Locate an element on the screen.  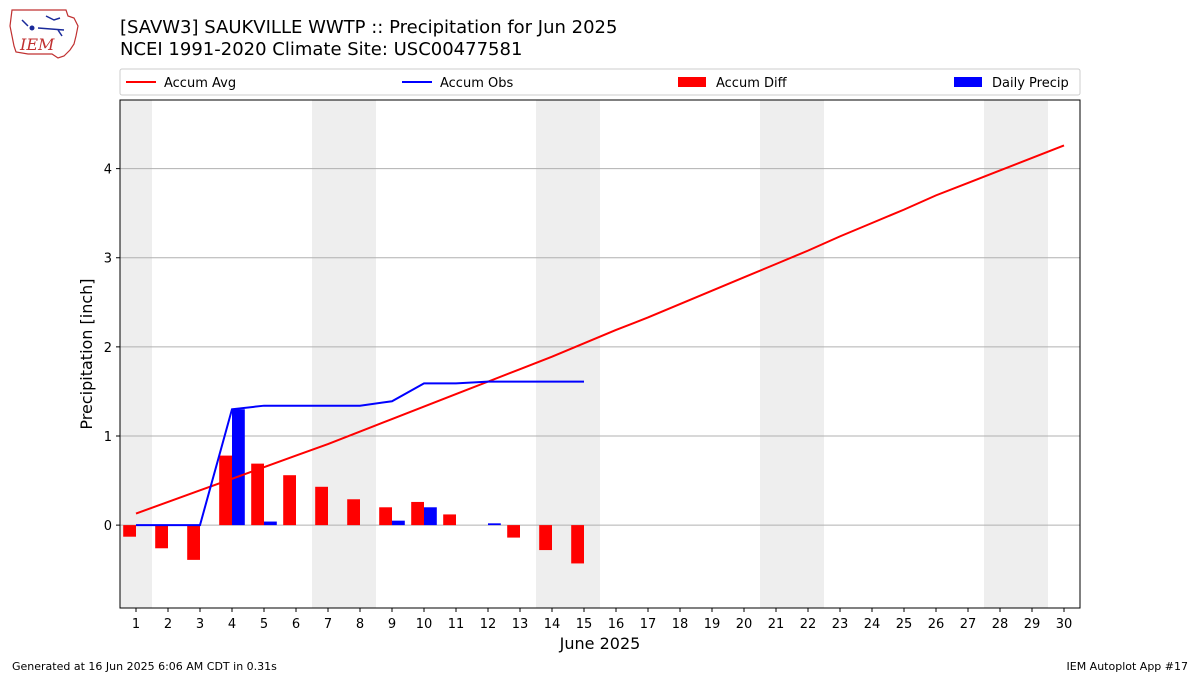
y-tick-label-4: 4 is located at coordinates (108, 170).